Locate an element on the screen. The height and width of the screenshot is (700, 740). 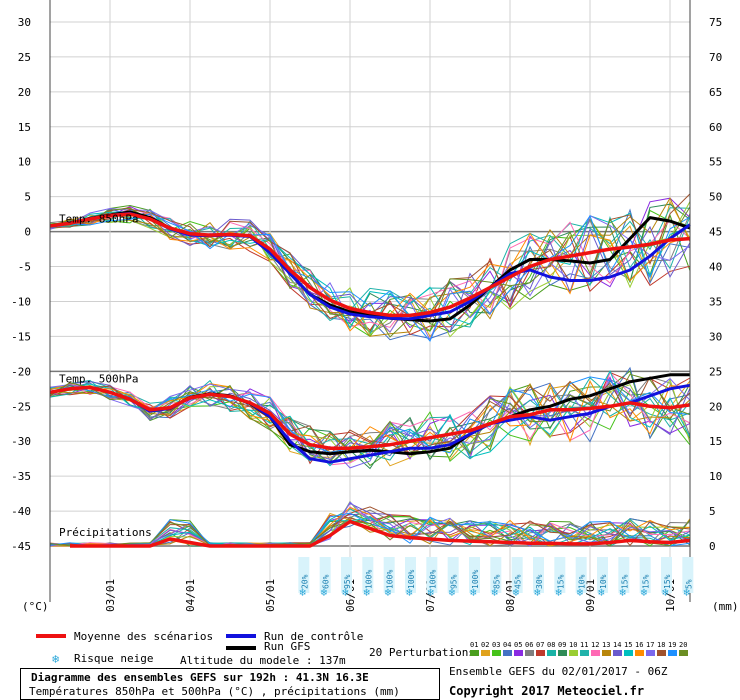
member-number: 03 is located at coordinates (496, 645).